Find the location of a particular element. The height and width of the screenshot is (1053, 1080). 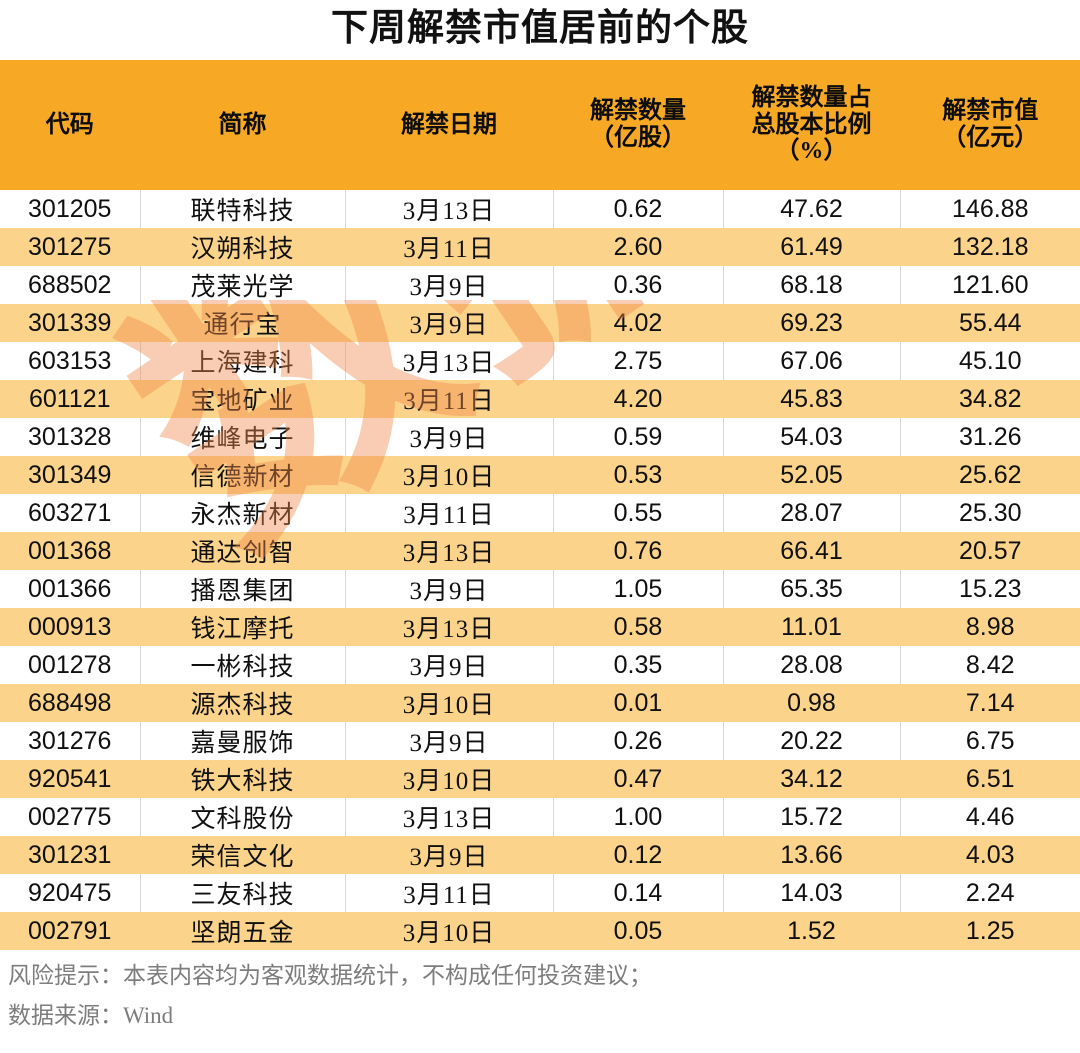

cell-qty: 0.55 is located at coordinates (638, 513).